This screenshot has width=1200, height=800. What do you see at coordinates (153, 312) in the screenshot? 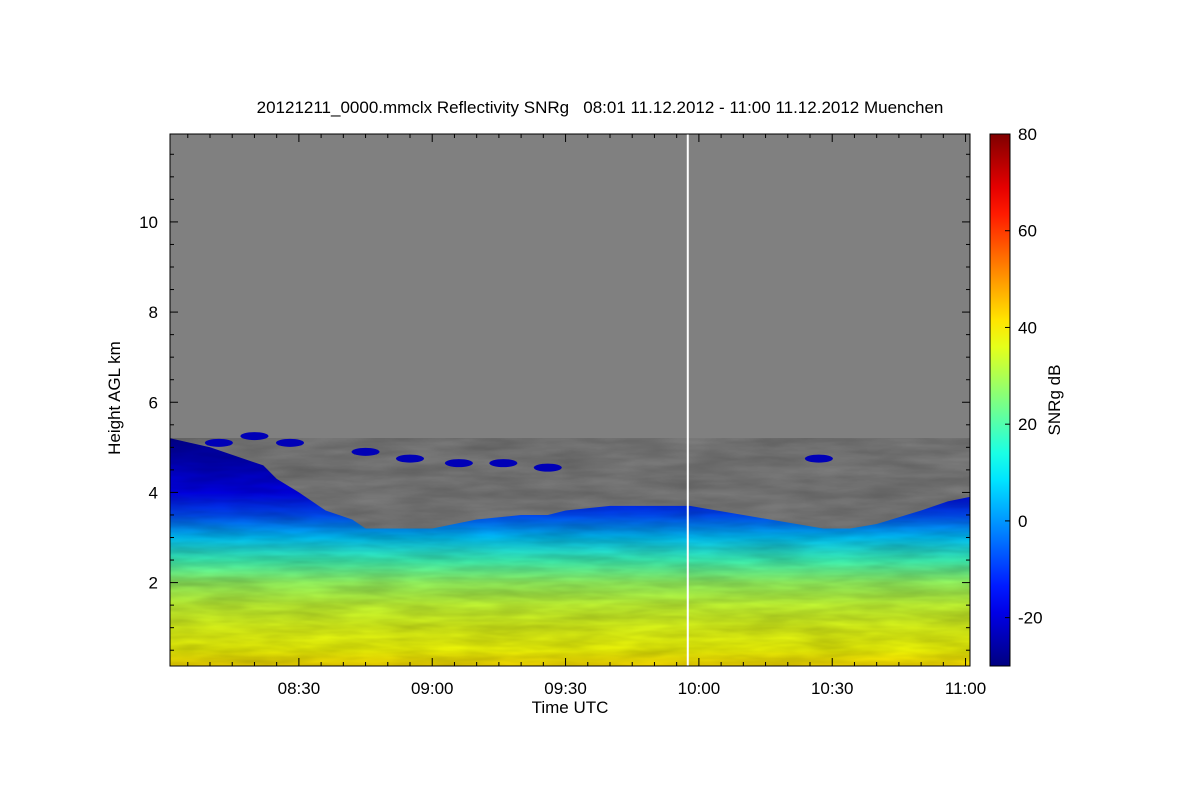
I see `y-tick-label: 8` at bounding box center [153, 312].